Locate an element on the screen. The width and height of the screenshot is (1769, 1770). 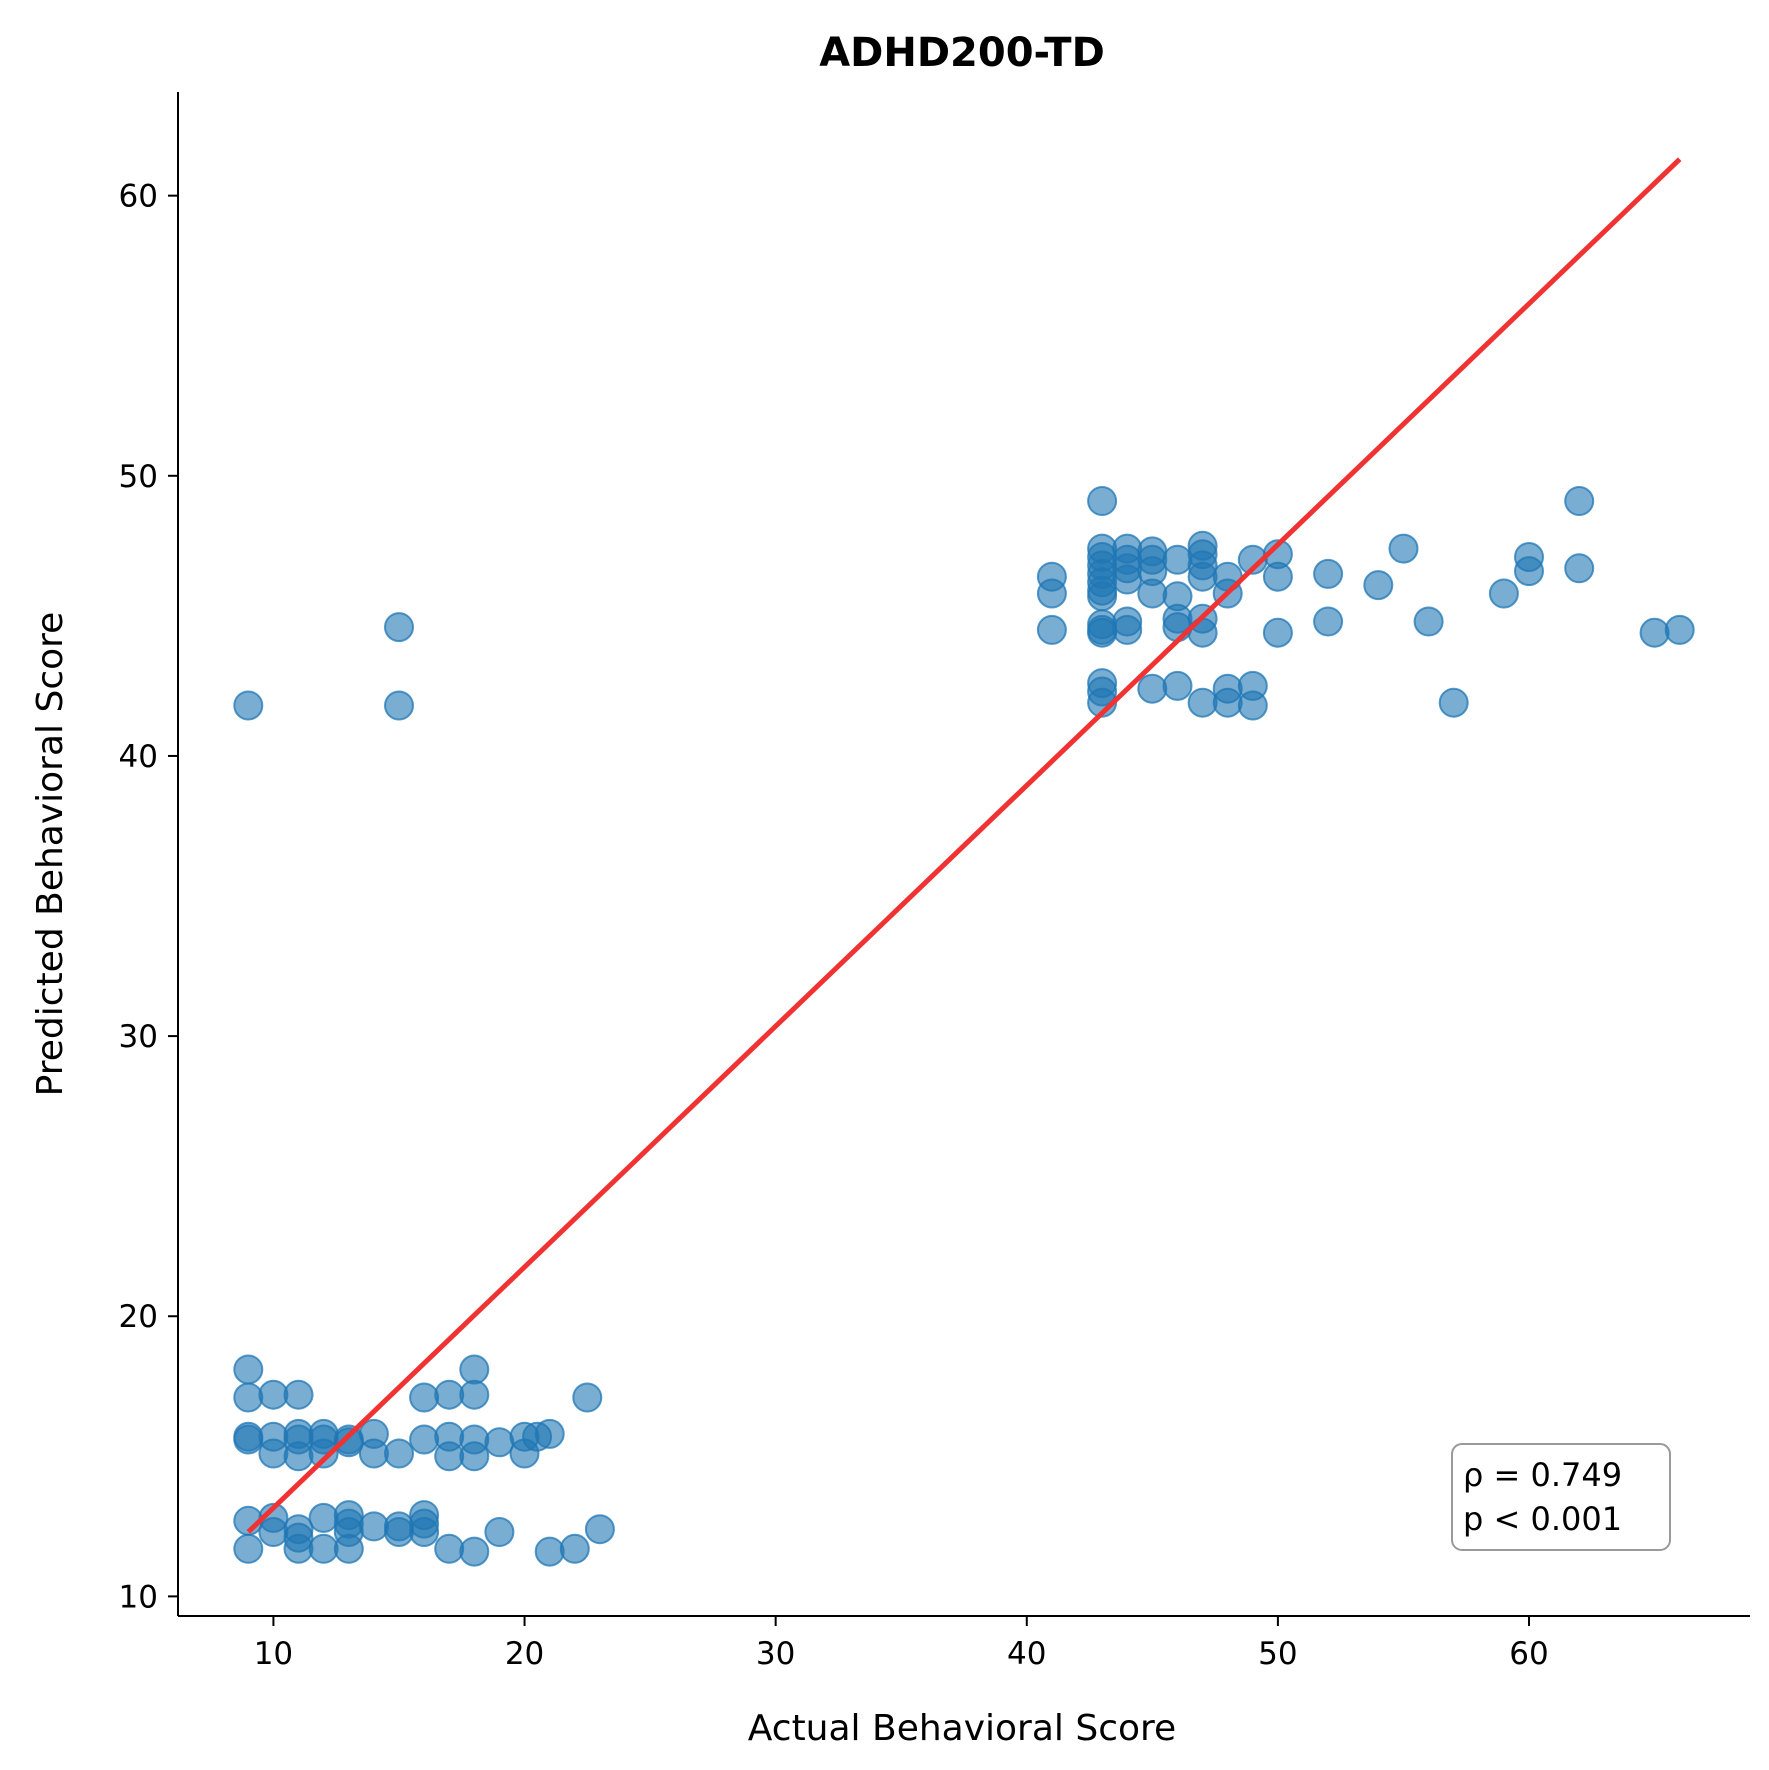
stats-annotation: ρ = 0.749 p < 0.001 is located at coordinates (1561, 1497).